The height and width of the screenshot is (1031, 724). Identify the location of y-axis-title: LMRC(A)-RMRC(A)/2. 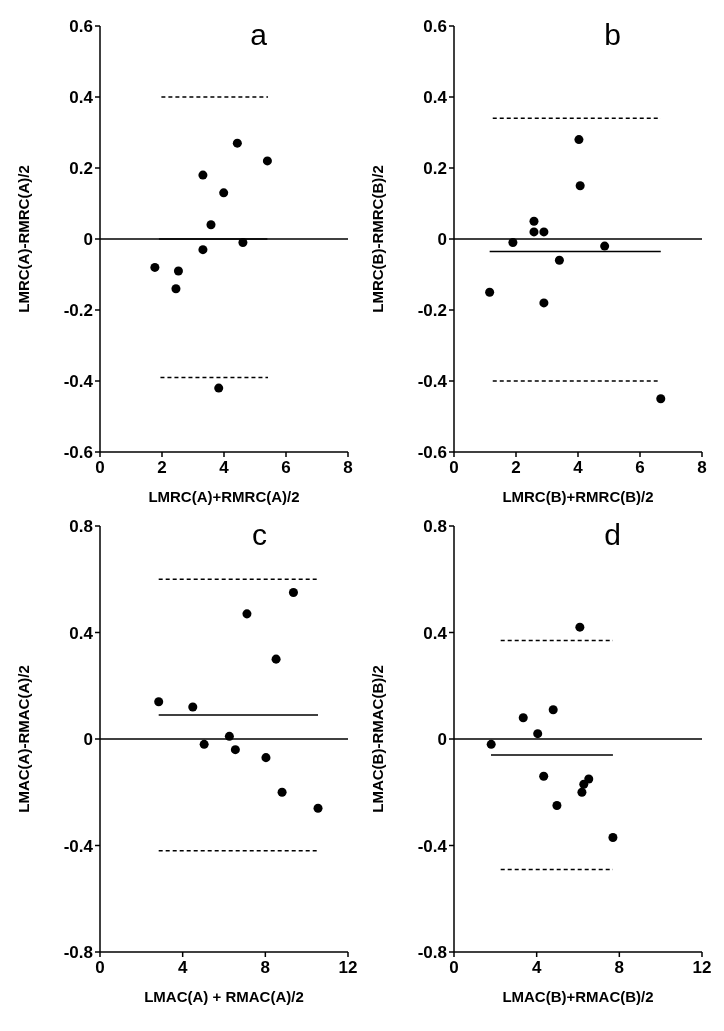
(24, 239).